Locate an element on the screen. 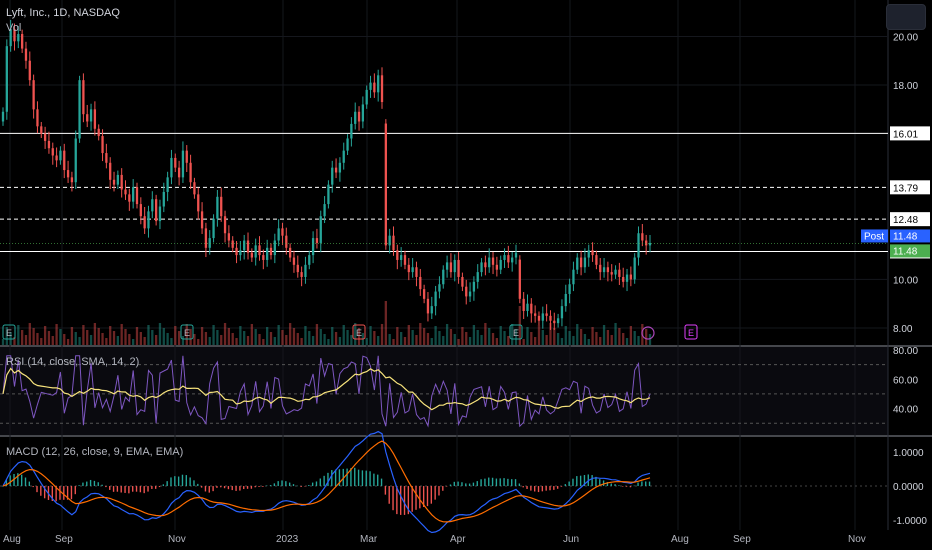  x-tick-label: Nov is located at coordinates (857, 539).